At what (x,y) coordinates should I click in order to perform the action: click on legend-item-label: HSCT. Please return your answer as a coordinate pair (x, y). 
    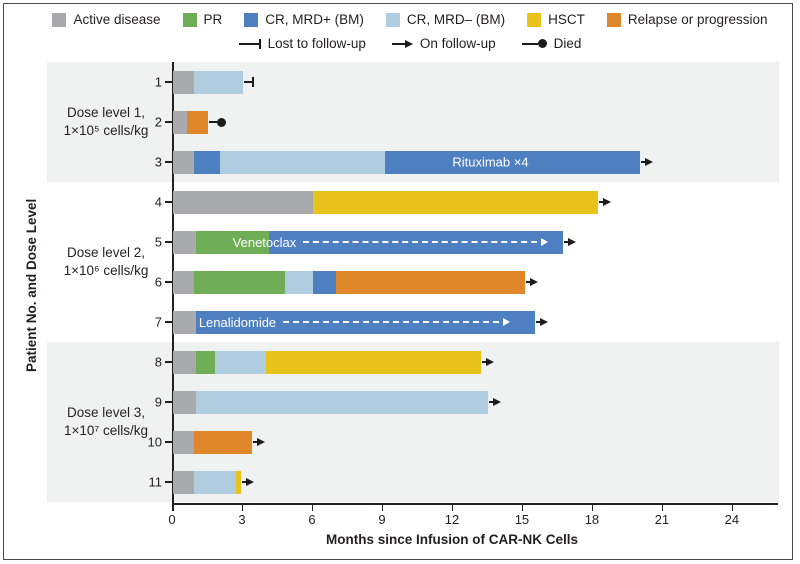
    Looking at the image, I should click on (566, 19).